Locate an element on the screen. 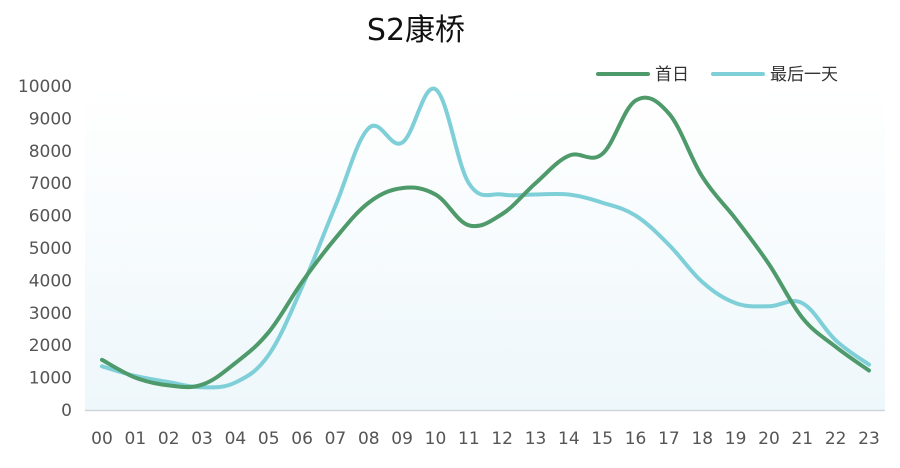 This screenshot has width=900, height=468. x-tick-label: 19 is located at coordinates (736, 439).